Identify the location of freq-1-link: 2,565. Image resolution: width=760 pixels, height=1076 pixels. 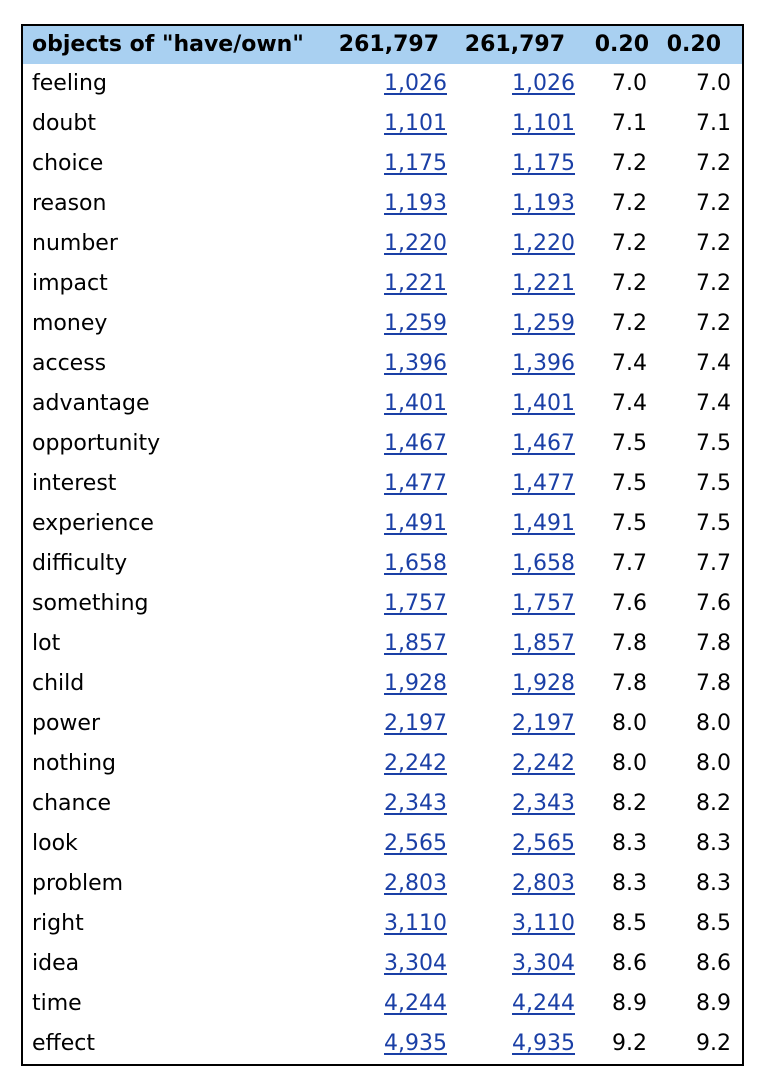
(415, 843).